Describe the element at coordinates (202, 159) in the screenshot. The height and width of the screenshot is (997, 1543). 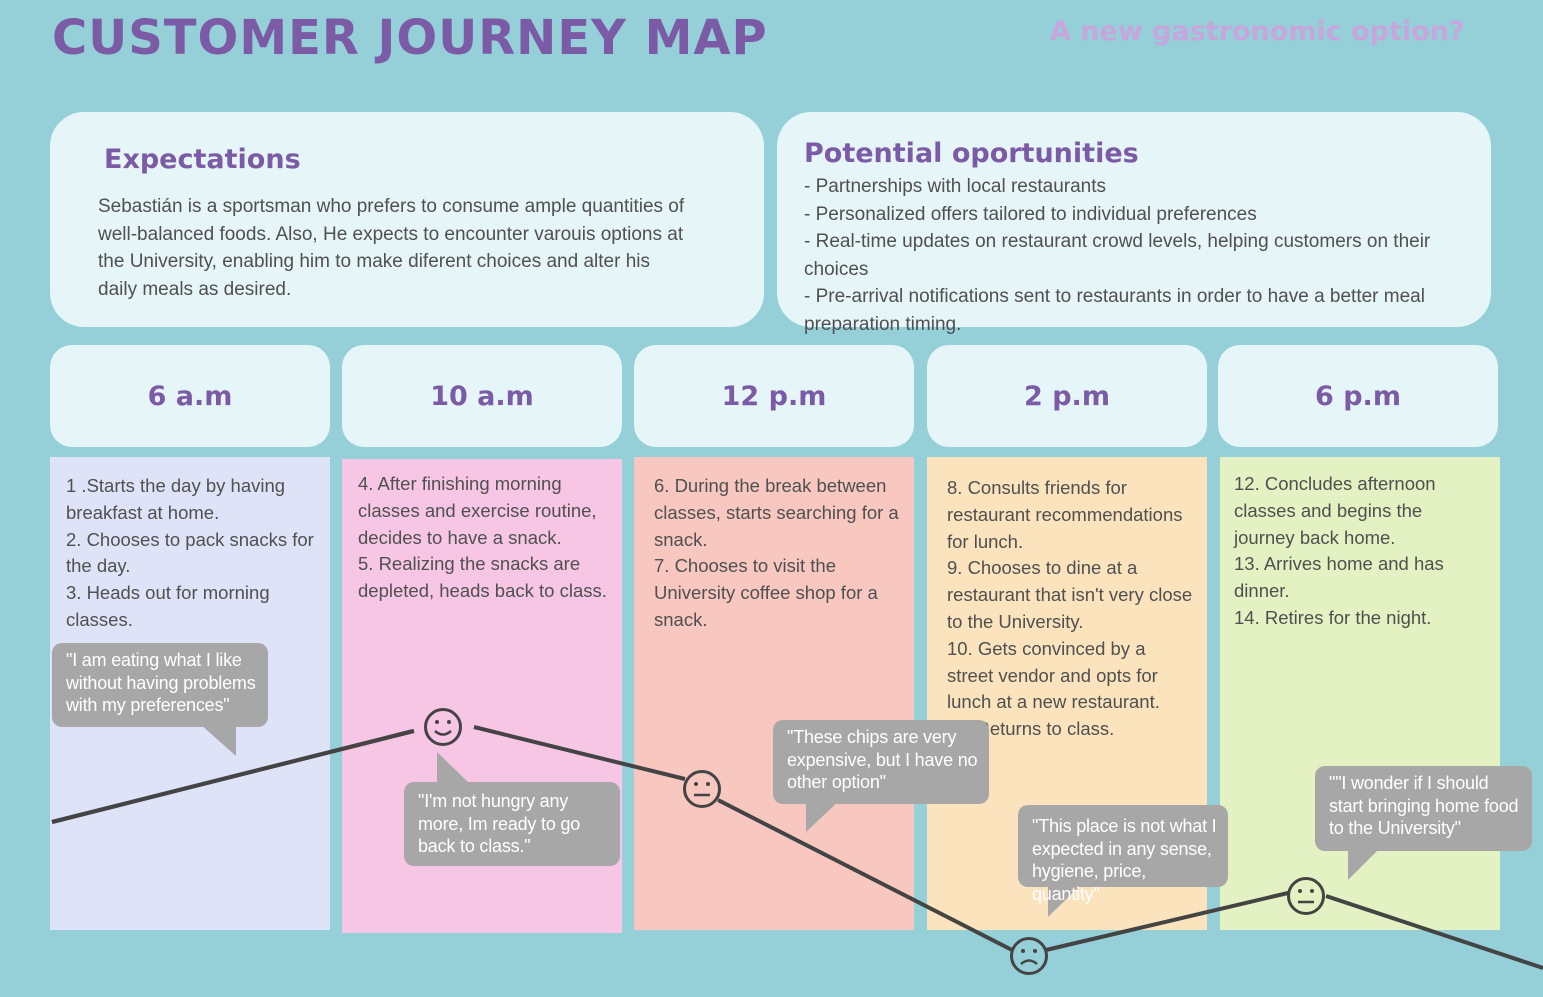
I see `expectations-heading: Expectations` at that location.